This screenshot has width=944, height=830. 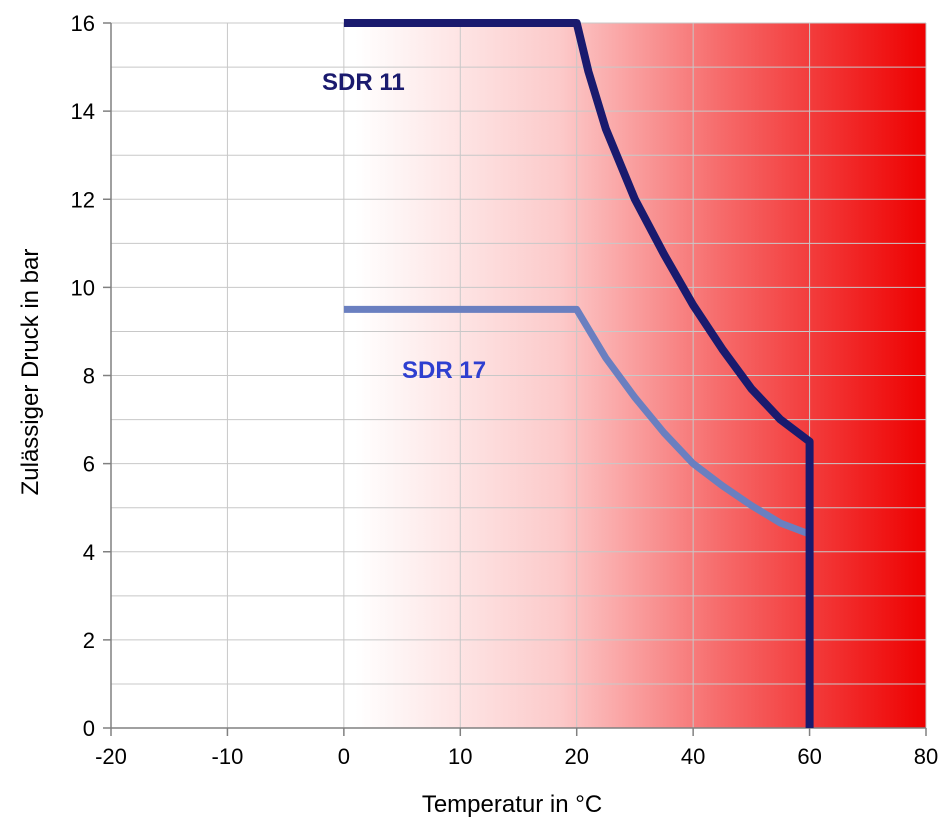 I want to click on x-tick-label: -20, so click(x=111, y=756).